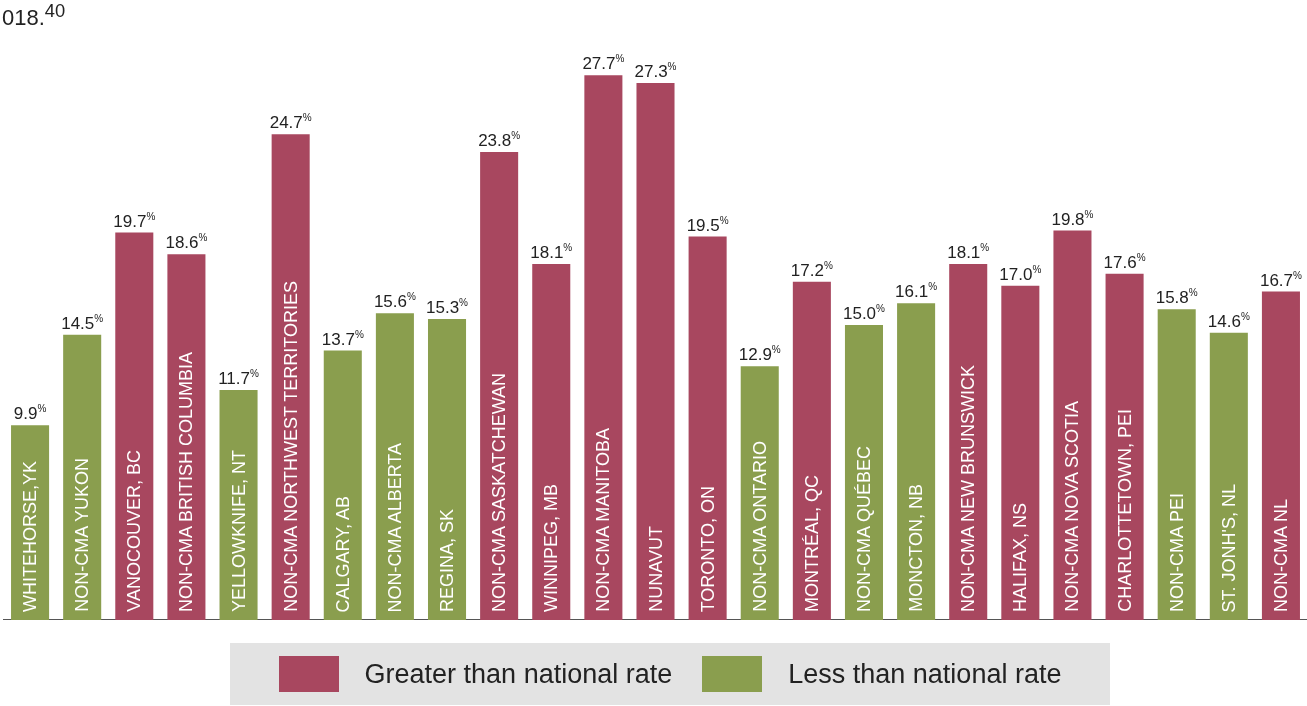 The width and height of the screenshot is (1307, 706). What do you see at coordinates (1176, 297) in the screenshot?
I see `data-label: 15.8%` at bounding box center [1176, 297].